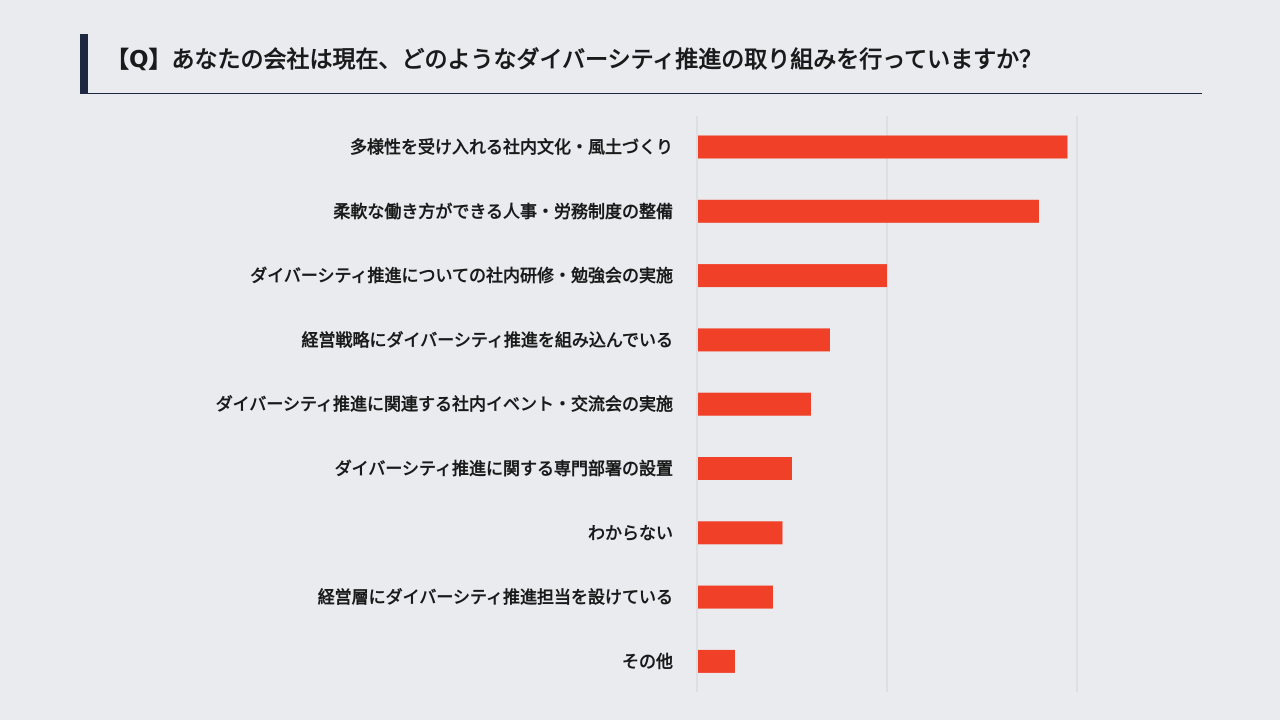 Image resolution: width=1280 pixels, height=720 pixels. Describe the element at coordinates (495, 597) in the screenshot. I see `category-label: 経営層にダイバーシティ推進担当を設けている` at that location.